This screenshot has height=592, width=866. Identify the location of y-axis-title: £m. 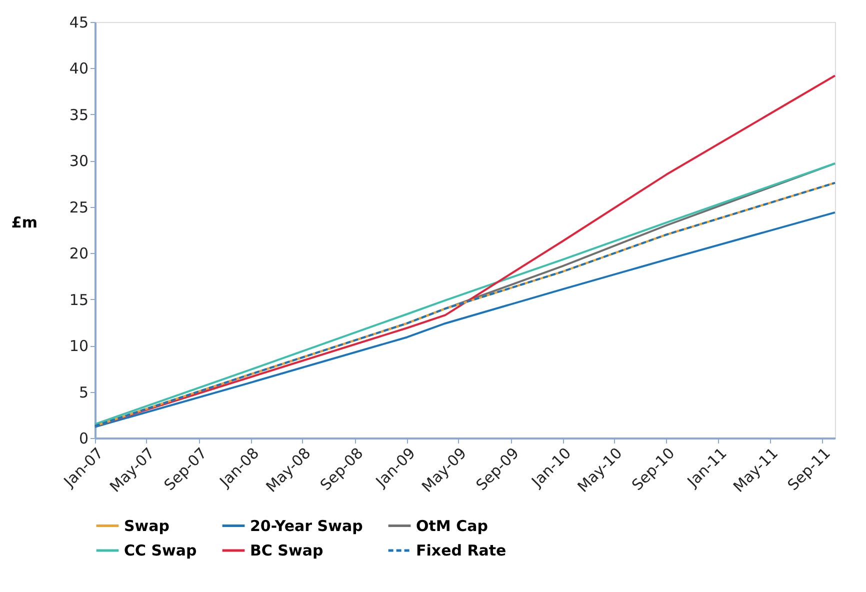
(24, 223).